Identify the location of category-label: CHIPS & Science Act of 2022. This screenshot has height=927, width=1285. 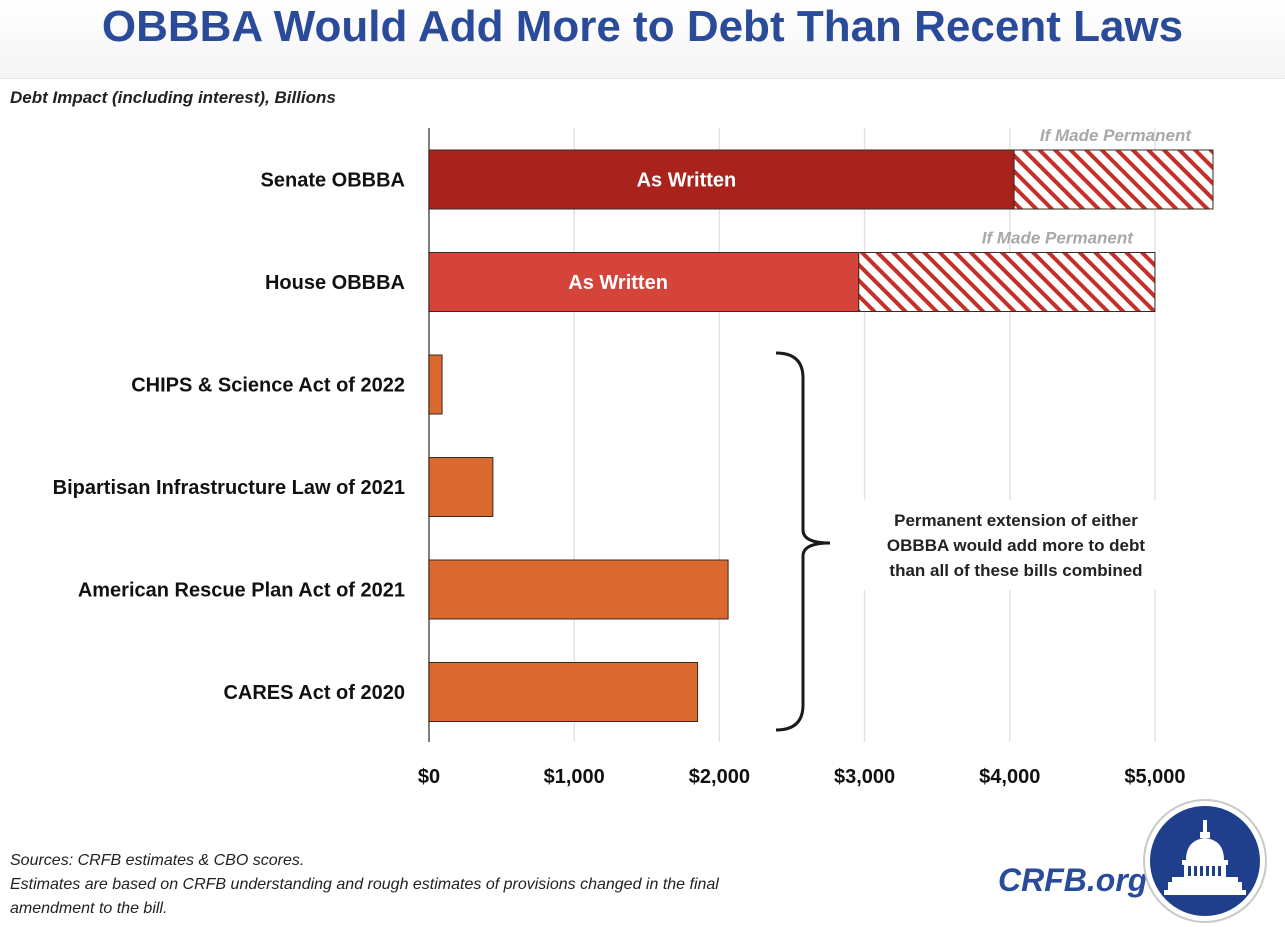
(268, 386).